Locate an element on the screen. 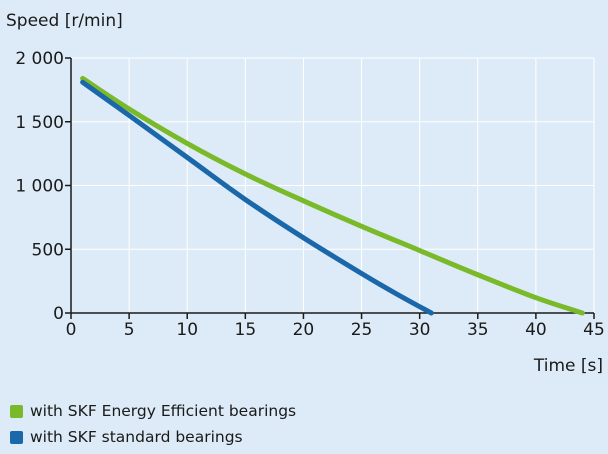 The image size is (608, 454). legend-item-energy-efficient: with SKF Energy Efficient bearings is located at coordinates (153, 411).